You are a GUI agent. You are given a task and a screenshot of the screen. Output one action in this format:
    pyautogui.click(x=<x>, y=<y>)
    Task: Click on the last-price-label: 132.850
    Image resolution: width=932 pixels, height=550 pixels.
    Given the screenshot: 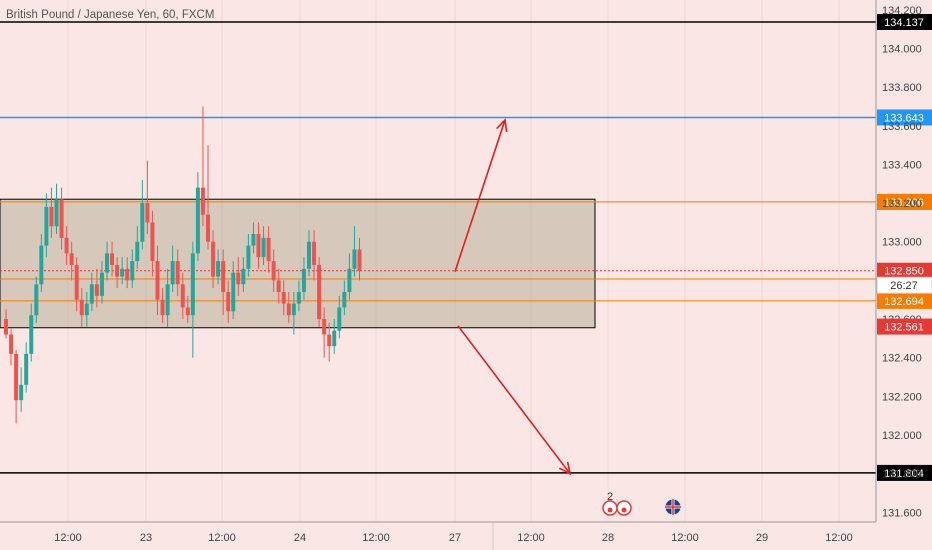 What is the action you would take?
    pyautogui.click(x=904, y=272)
    